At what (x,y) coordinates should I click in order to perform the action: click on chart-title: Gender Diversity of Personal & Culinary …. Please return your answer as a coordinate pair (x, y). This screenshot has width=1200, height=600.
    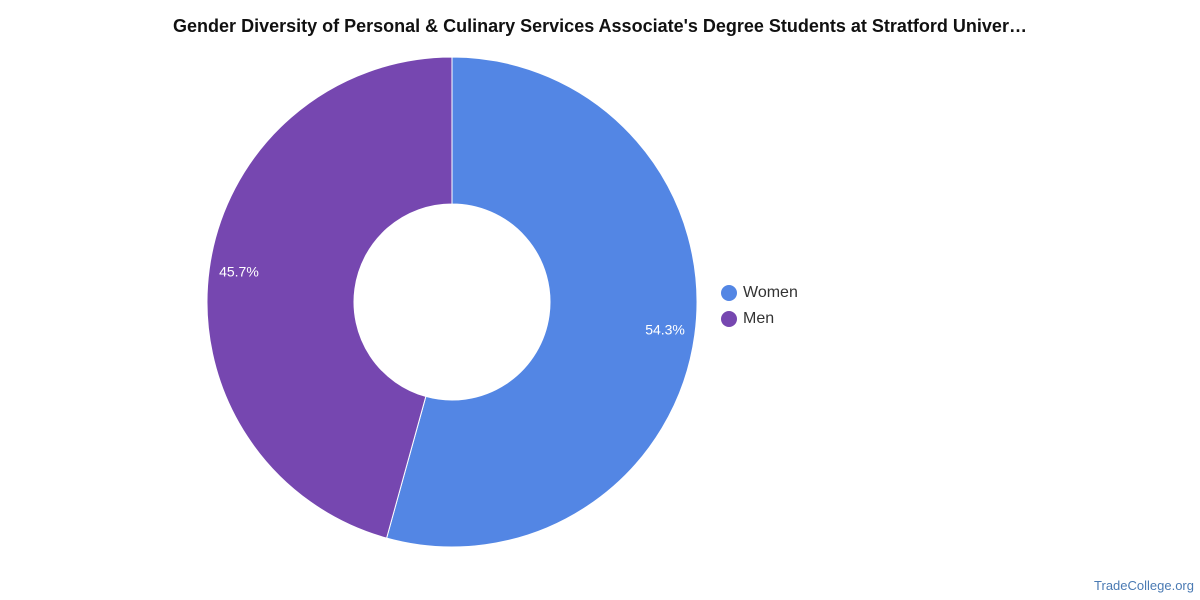
    Looking at the image, I should click on (600, 26).